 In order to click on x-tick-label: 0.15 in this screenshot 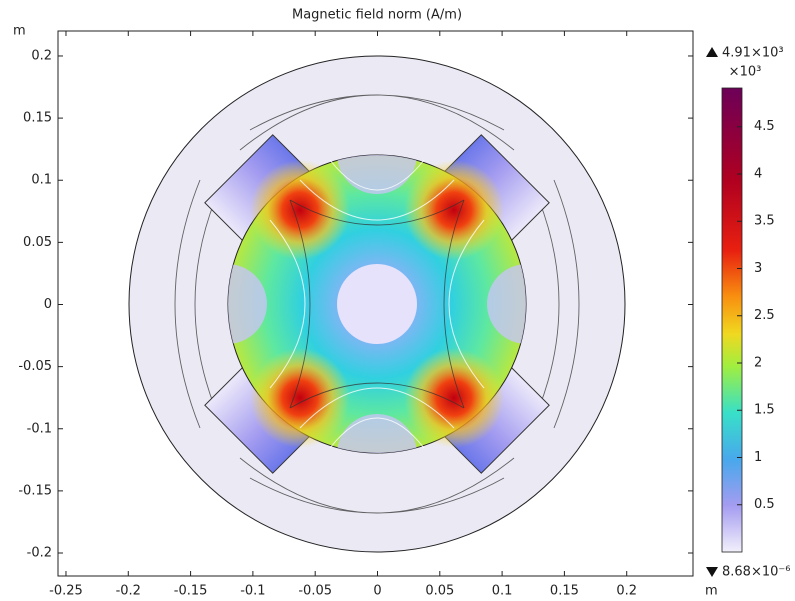, I will do `click(564, 591)`.